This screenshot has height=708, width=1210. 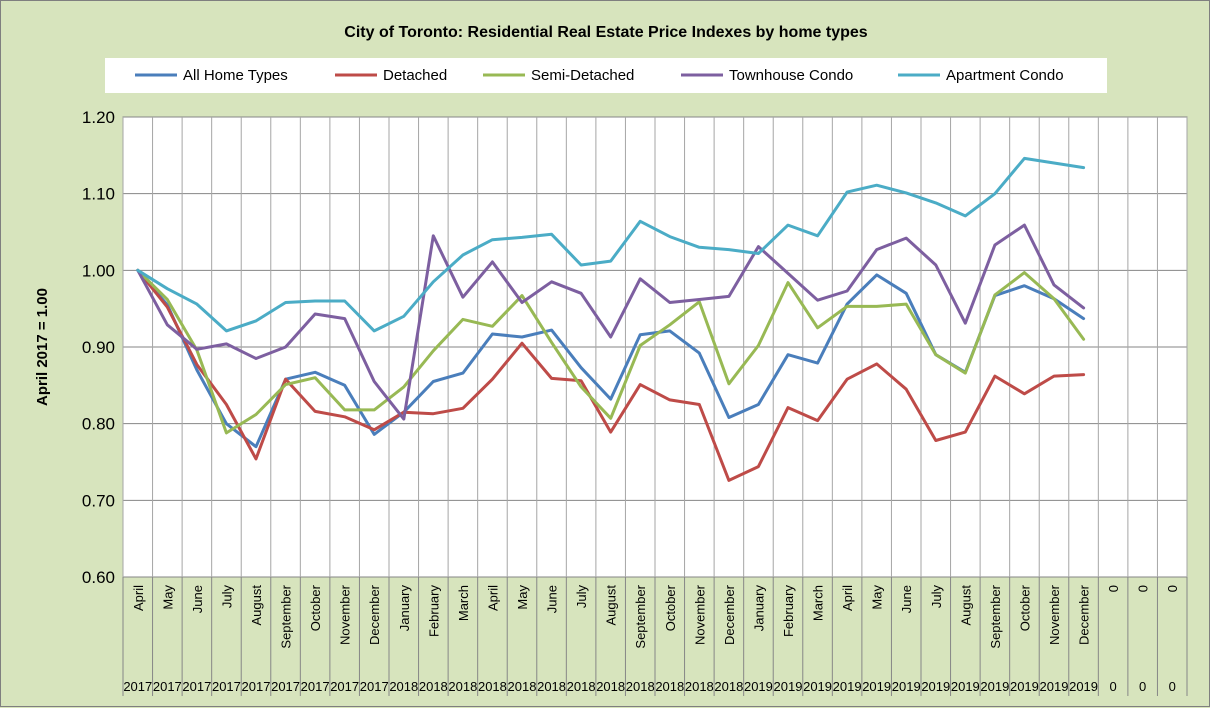 What do you see at coordinates (98, 194) in the screenshot?
I see `y-tick-label: 1.10` at bounding box center [98, 194].